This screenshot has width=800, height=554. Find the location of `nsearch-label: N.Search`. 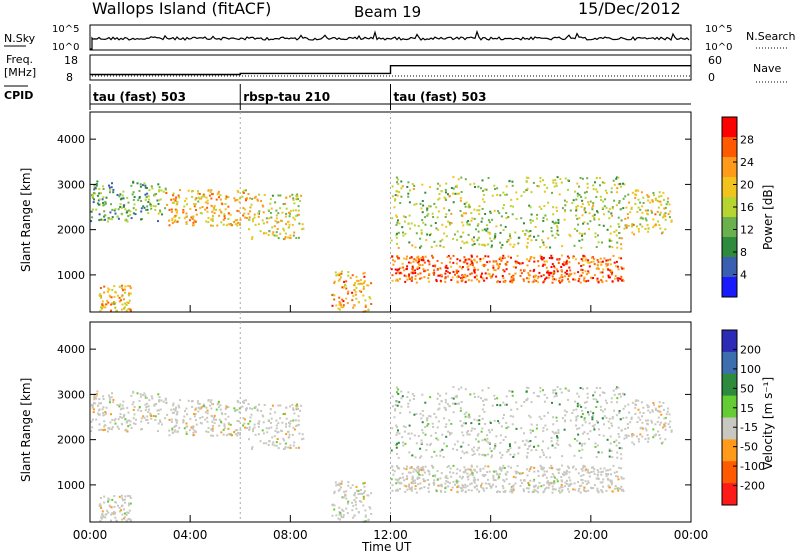

nsearch-label: N.Search is located at coordinates (771, 36).